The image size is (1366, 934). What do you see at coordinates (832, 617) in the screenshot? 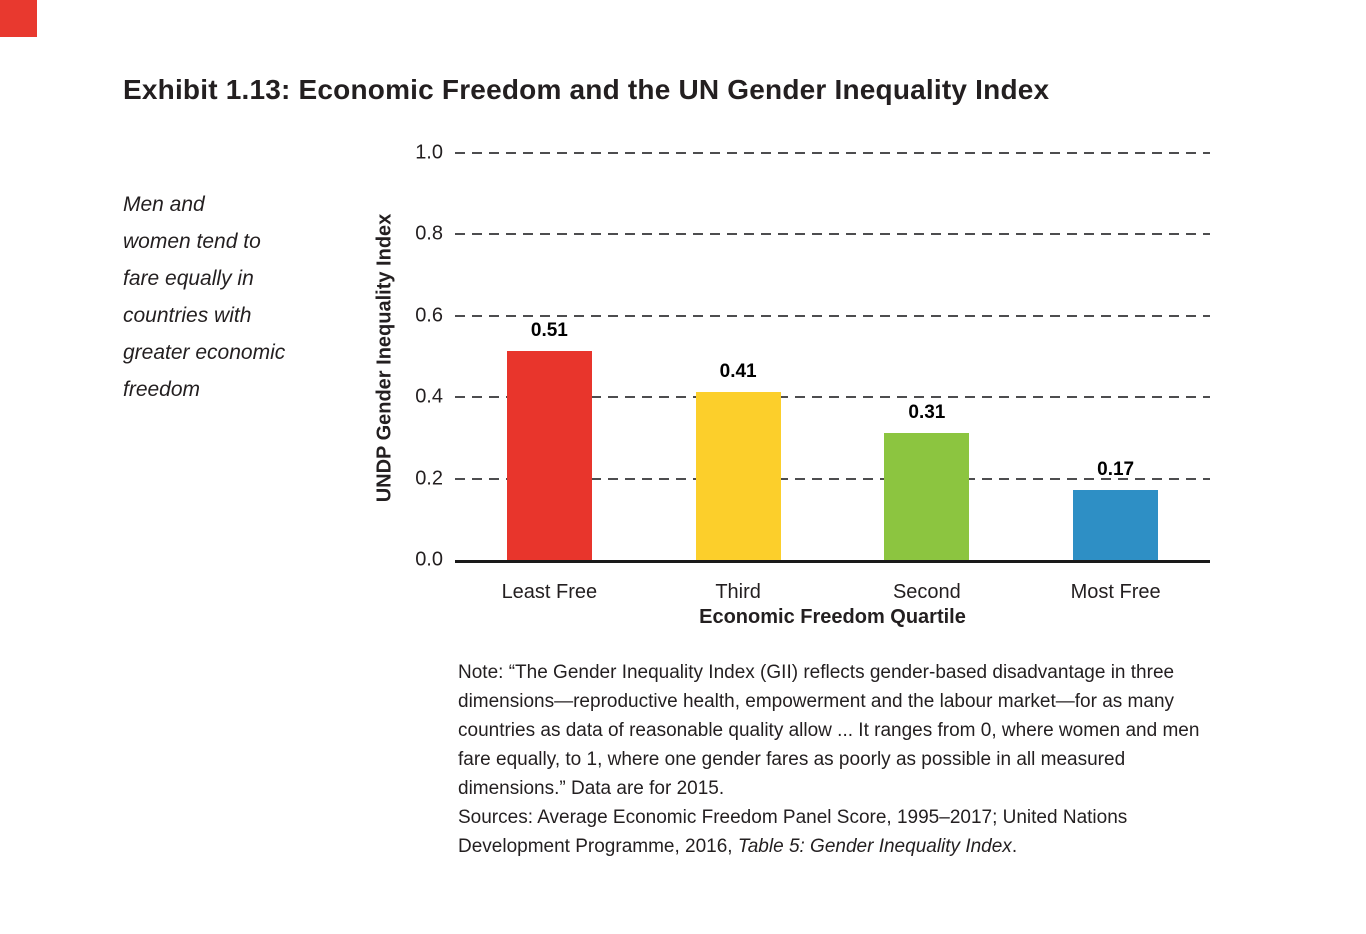
I see `x-axis-title: Economic Freedom Quartile` at bounding box center [832, 617].